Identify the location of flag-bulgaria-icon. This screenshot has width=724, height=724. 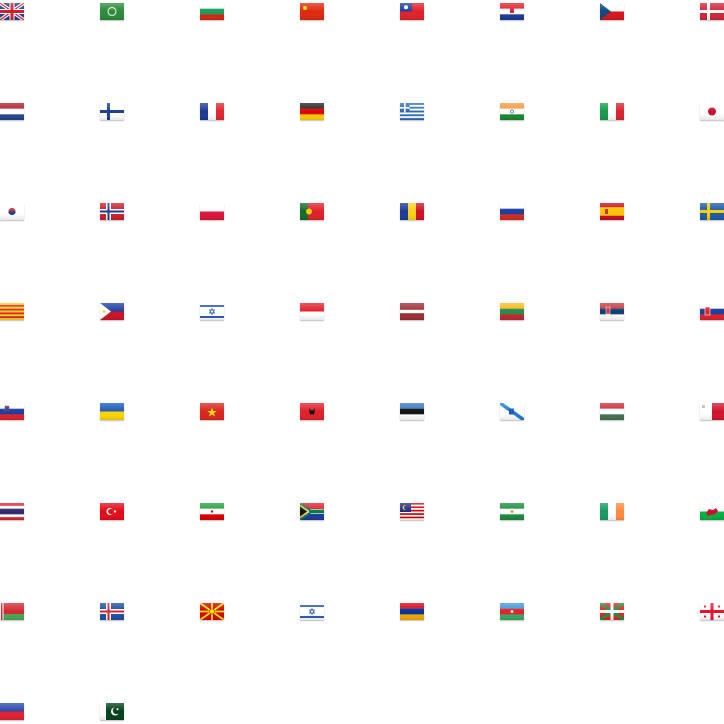
(212, 11).